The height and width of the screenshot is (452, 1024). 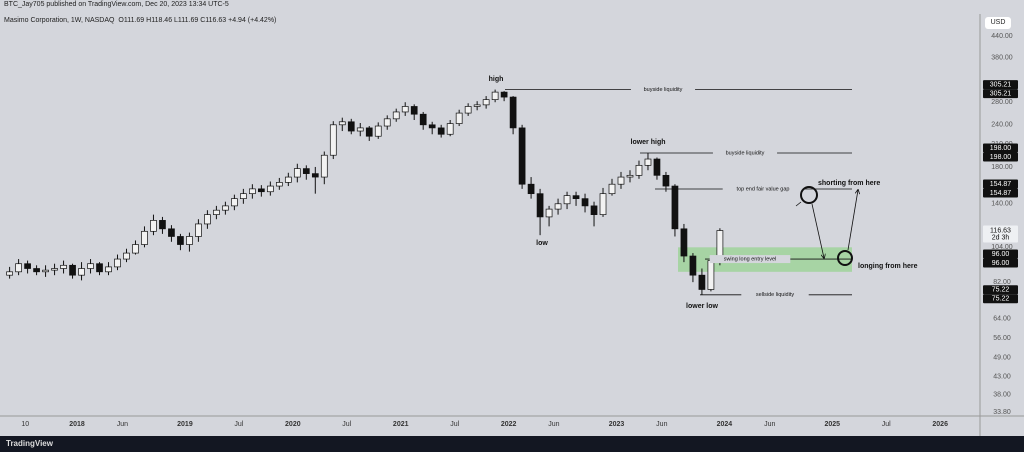 What do you see at coordinates (401, 424) in the screenshot?
I see `x-tick-label: 2021` at bounding box center [401, 424].